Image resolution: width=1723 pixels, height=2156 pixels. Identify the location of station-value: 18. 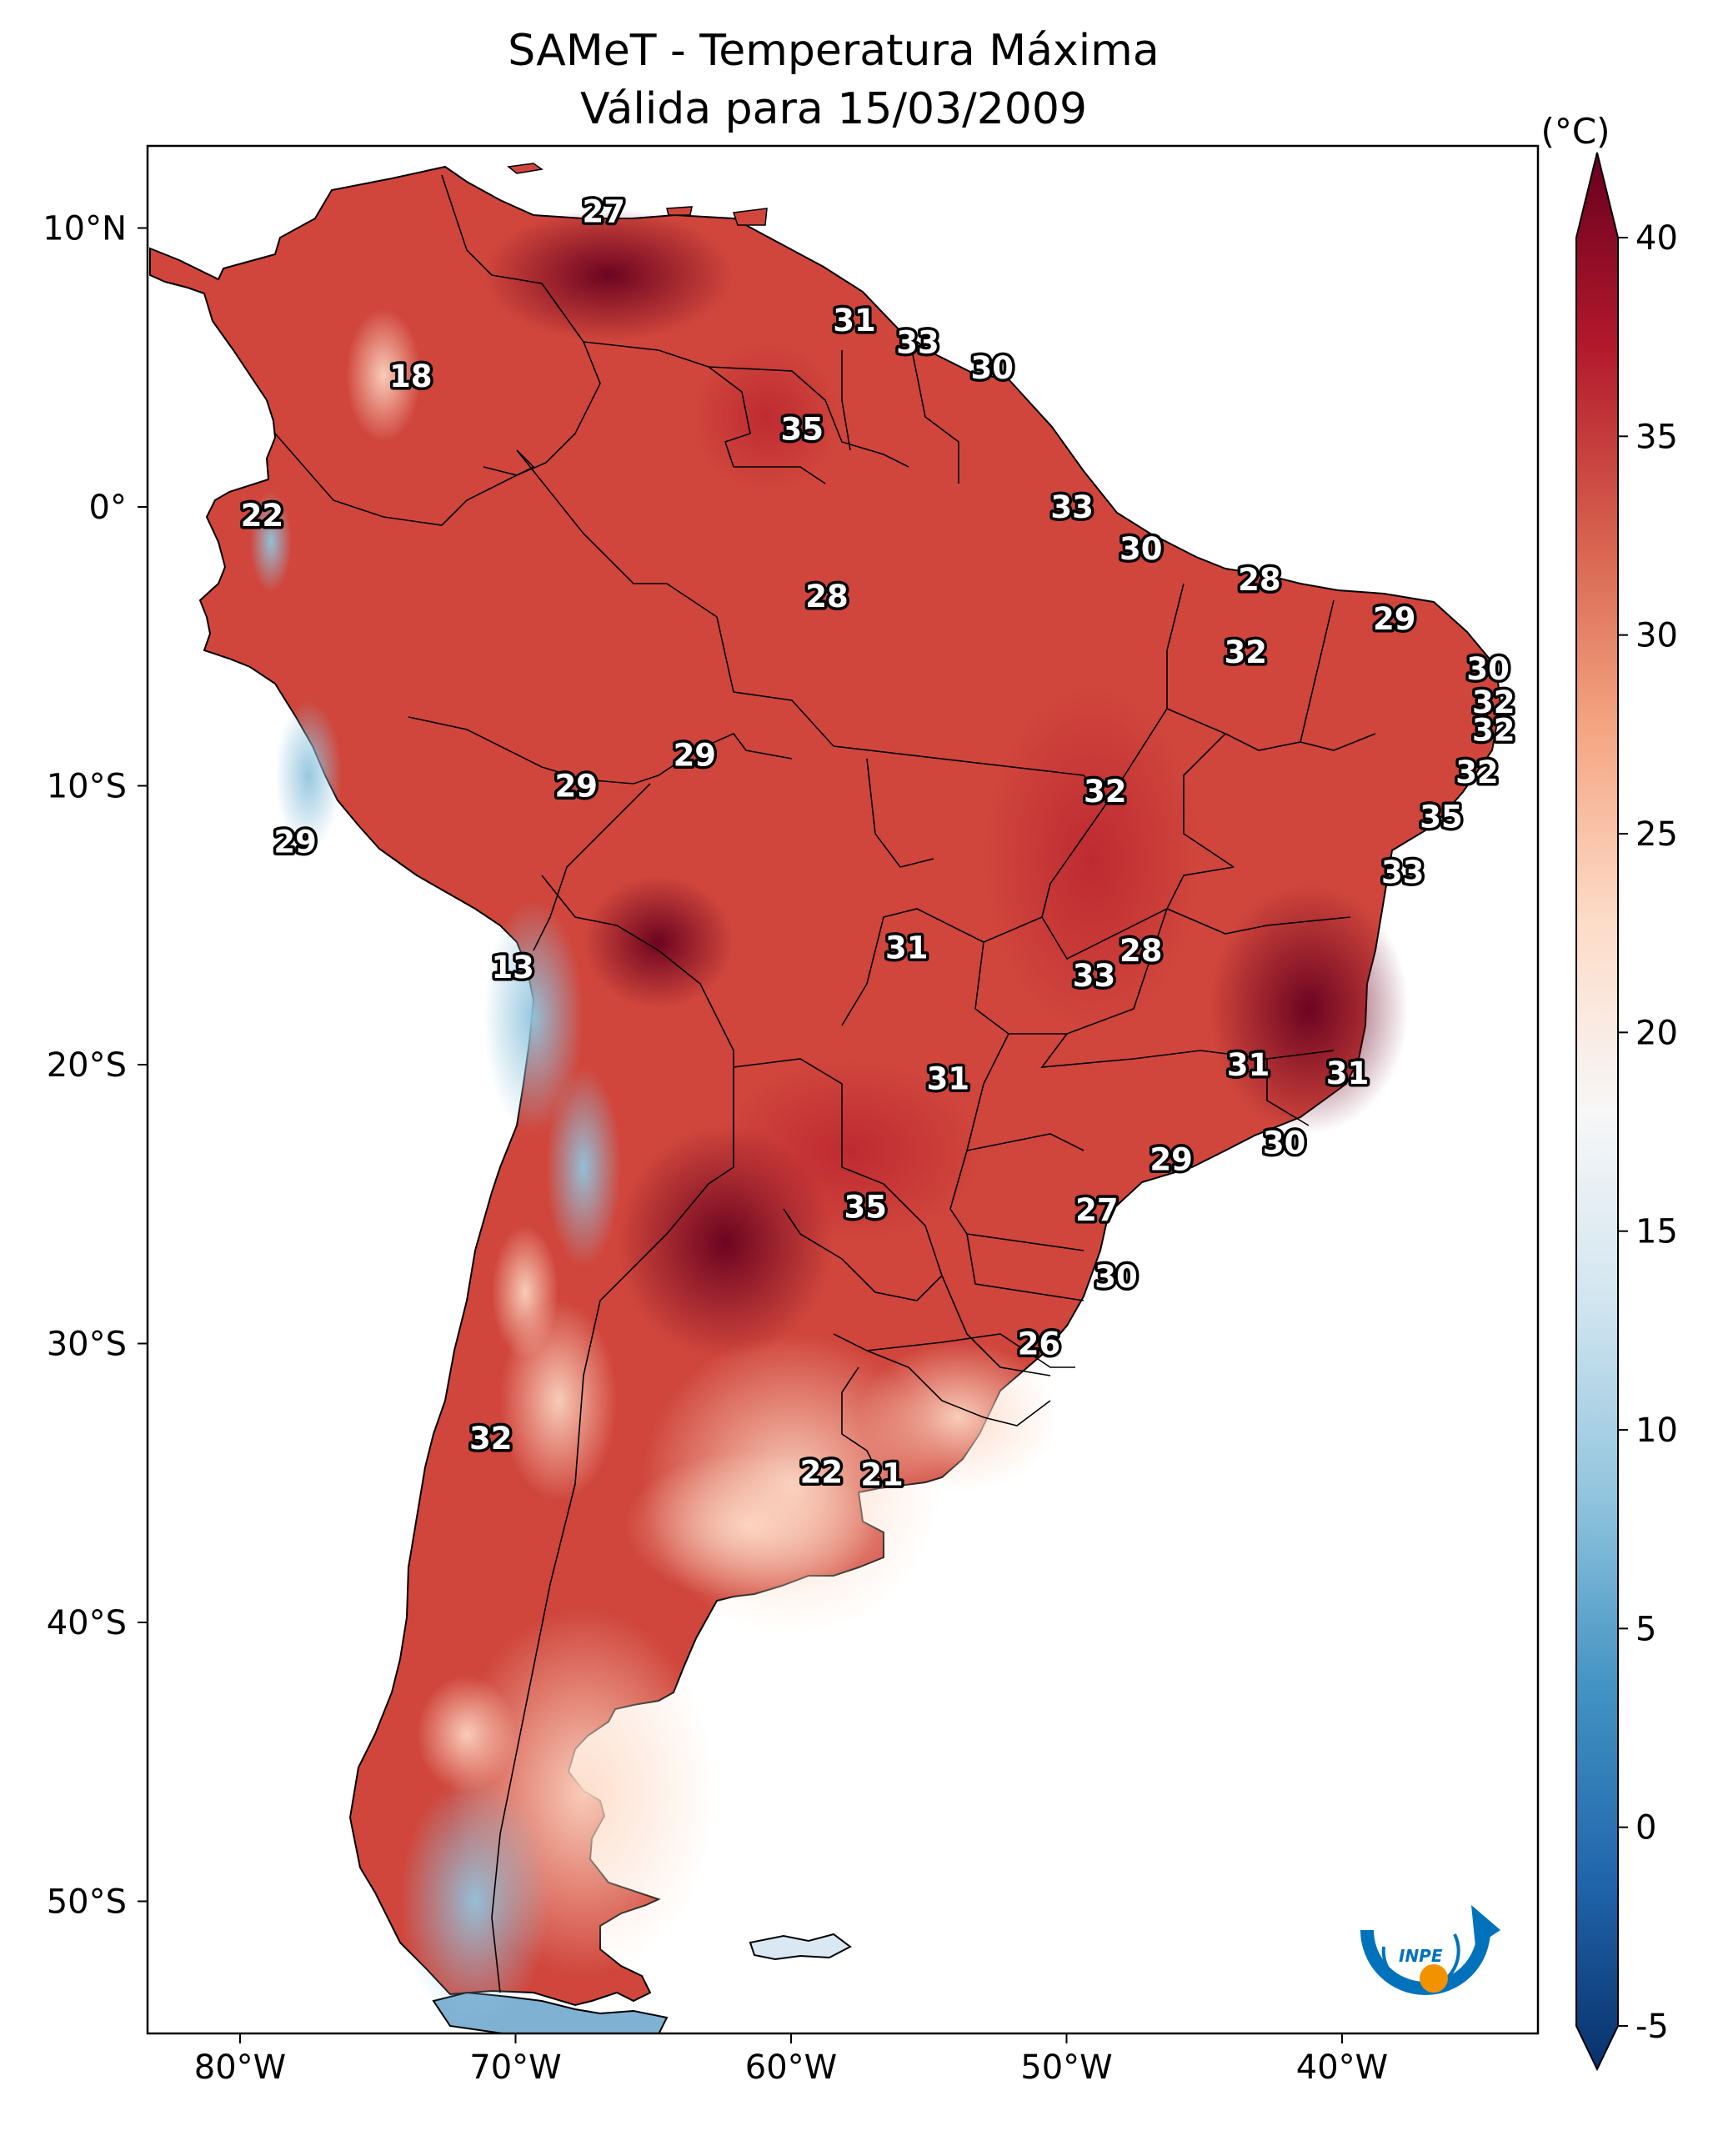
(411, 376).